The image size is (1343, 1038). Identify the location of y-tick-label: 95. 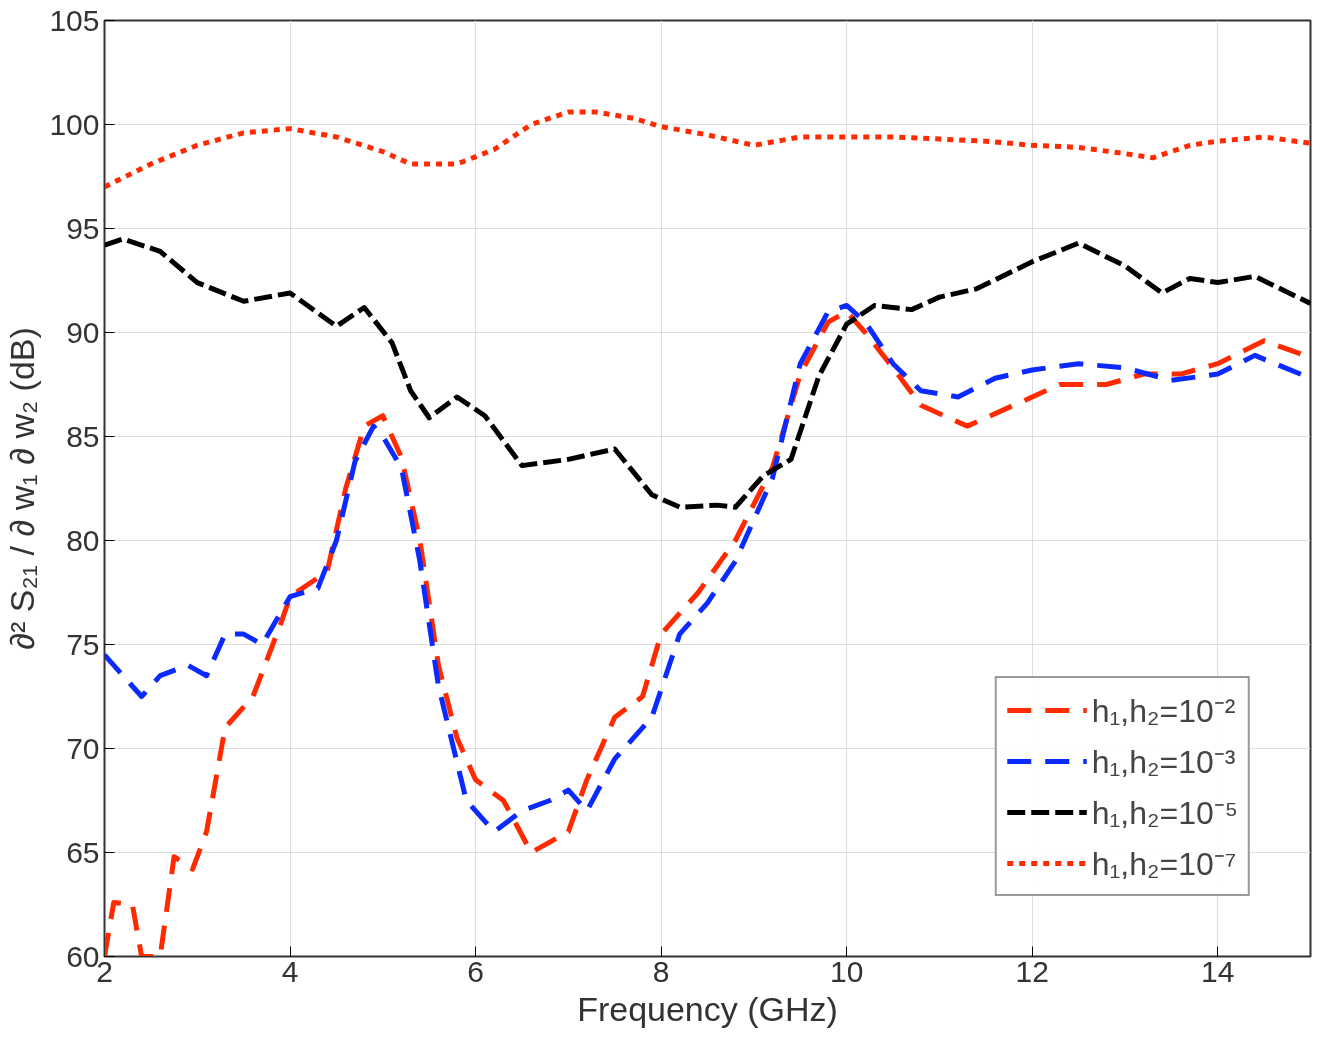
(83, 228).